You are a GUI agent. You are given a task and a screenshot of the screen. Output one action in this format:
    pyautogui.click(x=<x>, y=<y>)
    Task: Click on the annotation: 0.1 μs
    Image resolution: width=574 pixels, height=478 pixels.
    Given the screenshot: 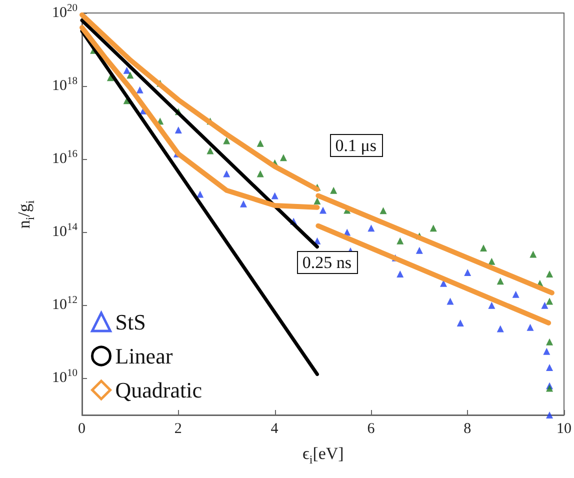 What is the action you would take?
    pyautogui.click(x=357, y=146)
    